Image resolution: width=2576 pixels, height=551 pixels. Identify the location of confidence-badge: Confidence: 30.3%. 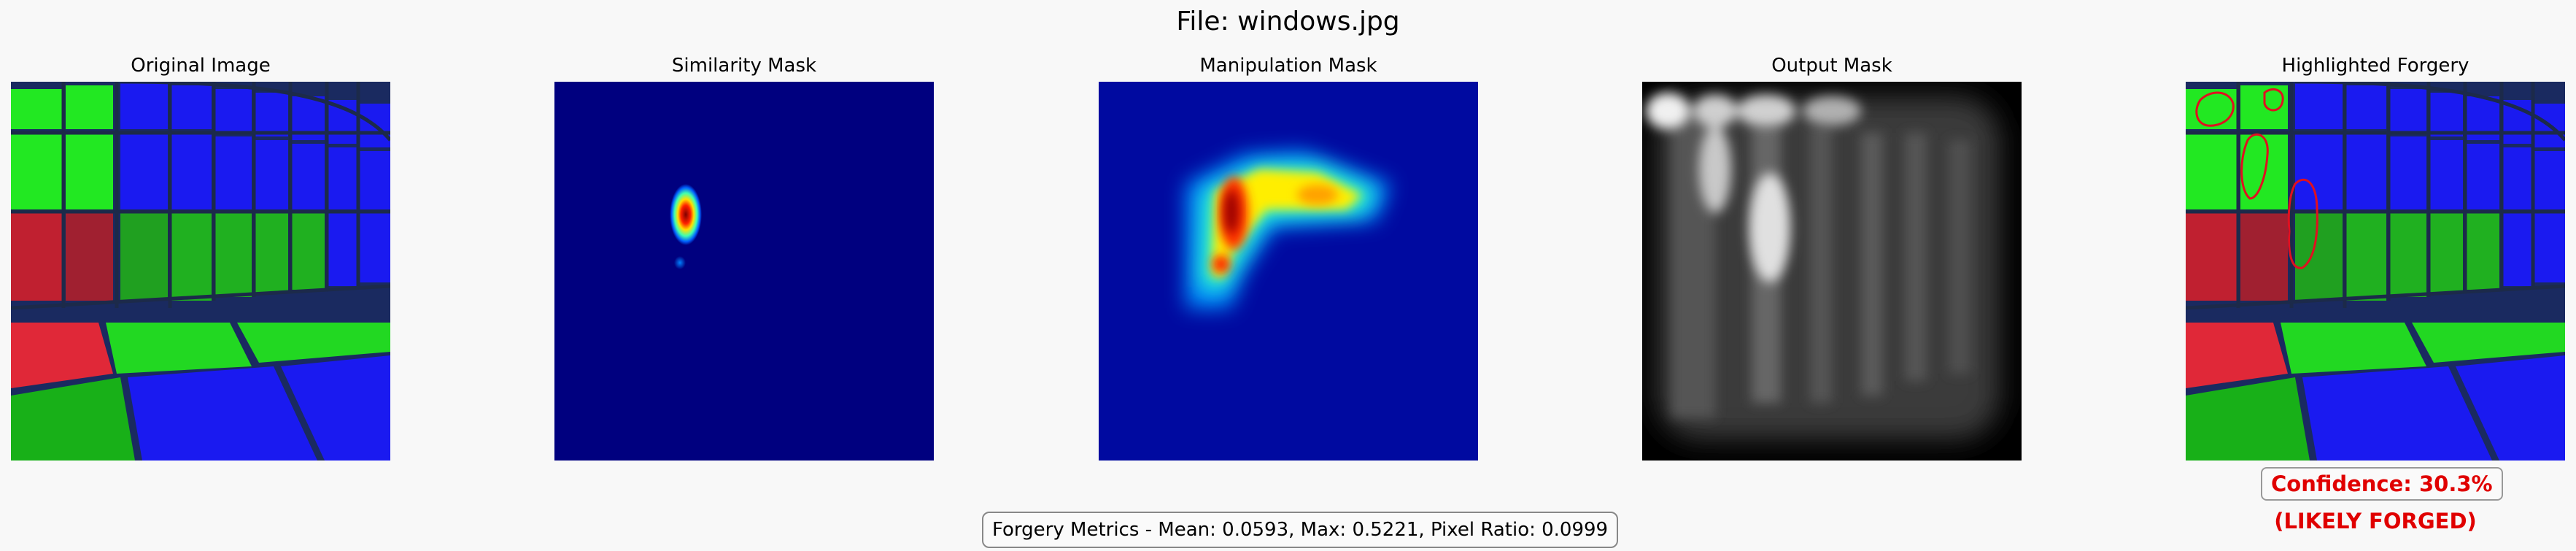
(2382, 484).